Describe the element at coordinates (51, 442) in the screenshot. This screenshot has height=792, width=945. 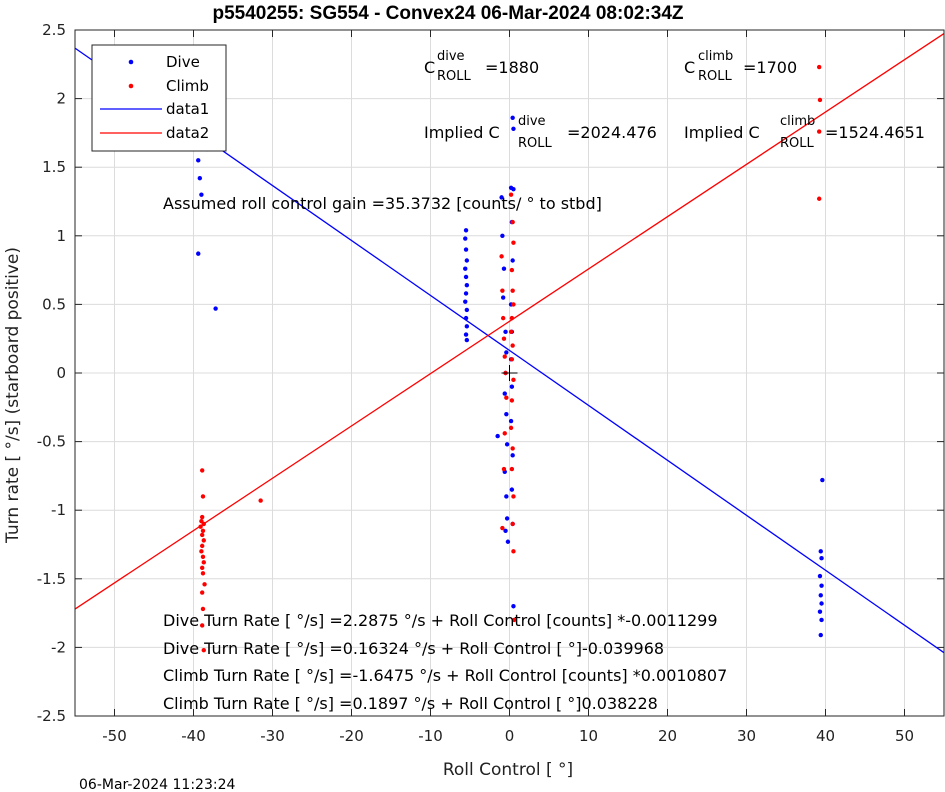
I see `y-tick-label: -0.5` at that location.